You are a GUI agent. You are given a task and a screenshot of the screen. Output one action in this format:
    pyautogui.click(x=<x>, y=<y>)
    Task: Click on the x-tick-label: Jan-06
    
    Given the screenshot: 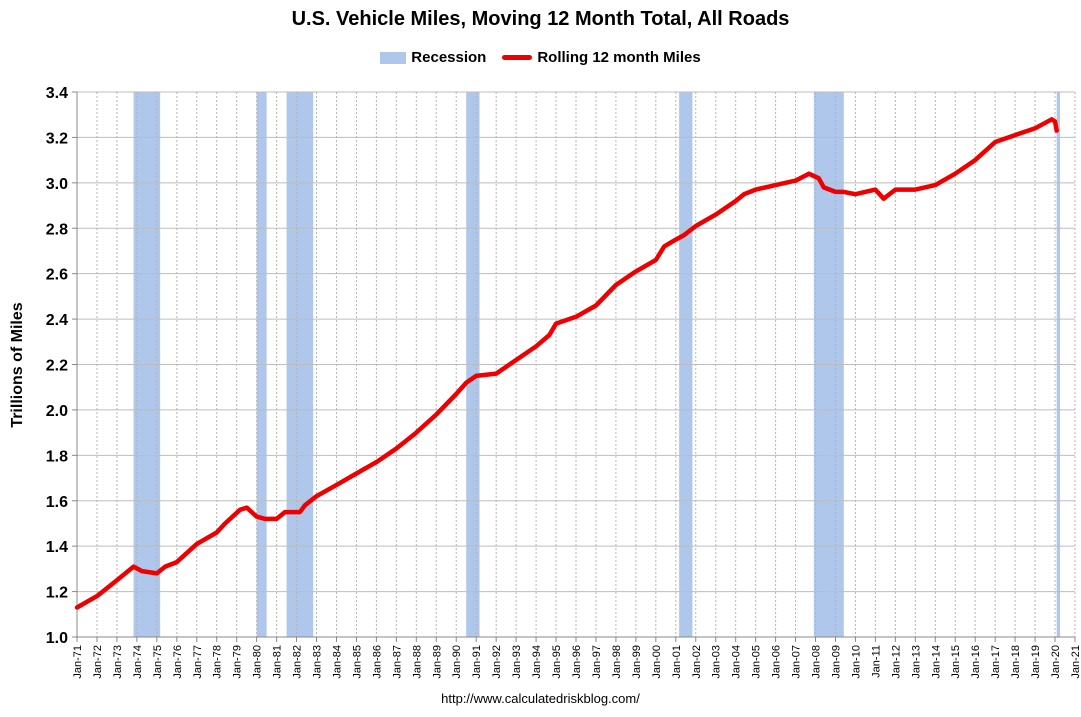 What is the action you would take?
    pyautogui.click(x=777, y=662)
    